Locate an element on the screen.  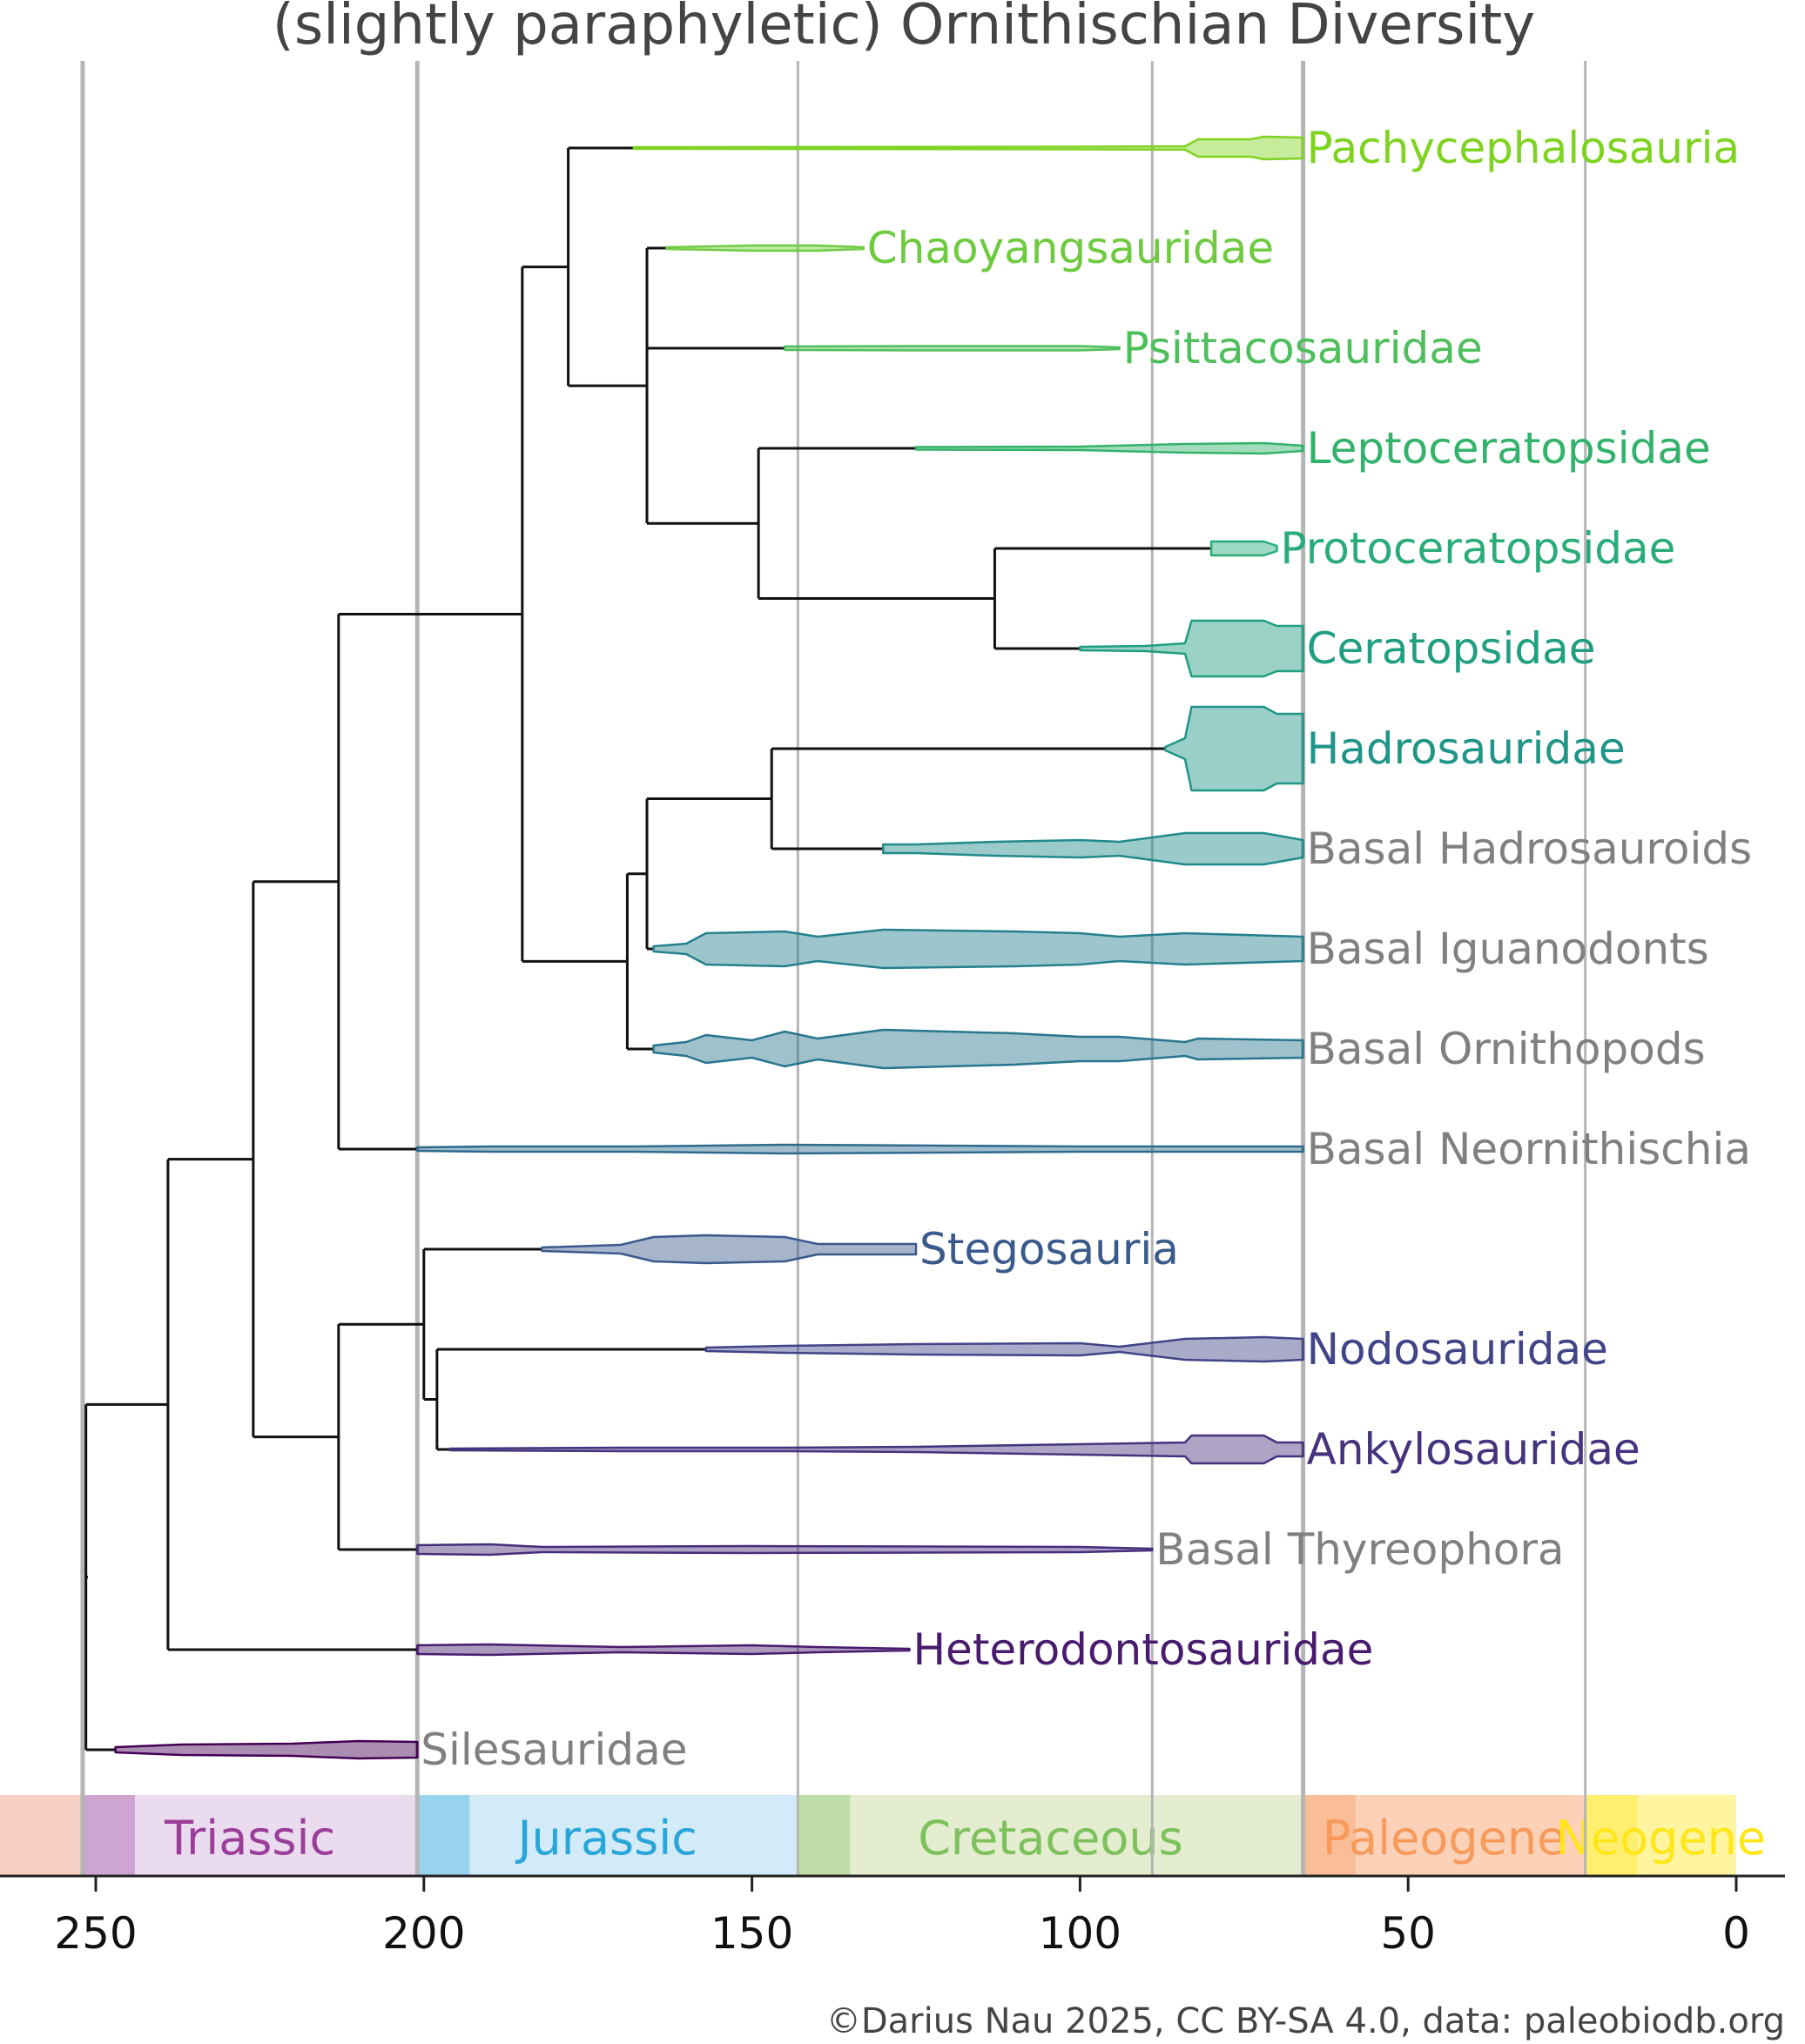
period-label-paleogene: Paleogene is located at coordinates (1444, 1838).